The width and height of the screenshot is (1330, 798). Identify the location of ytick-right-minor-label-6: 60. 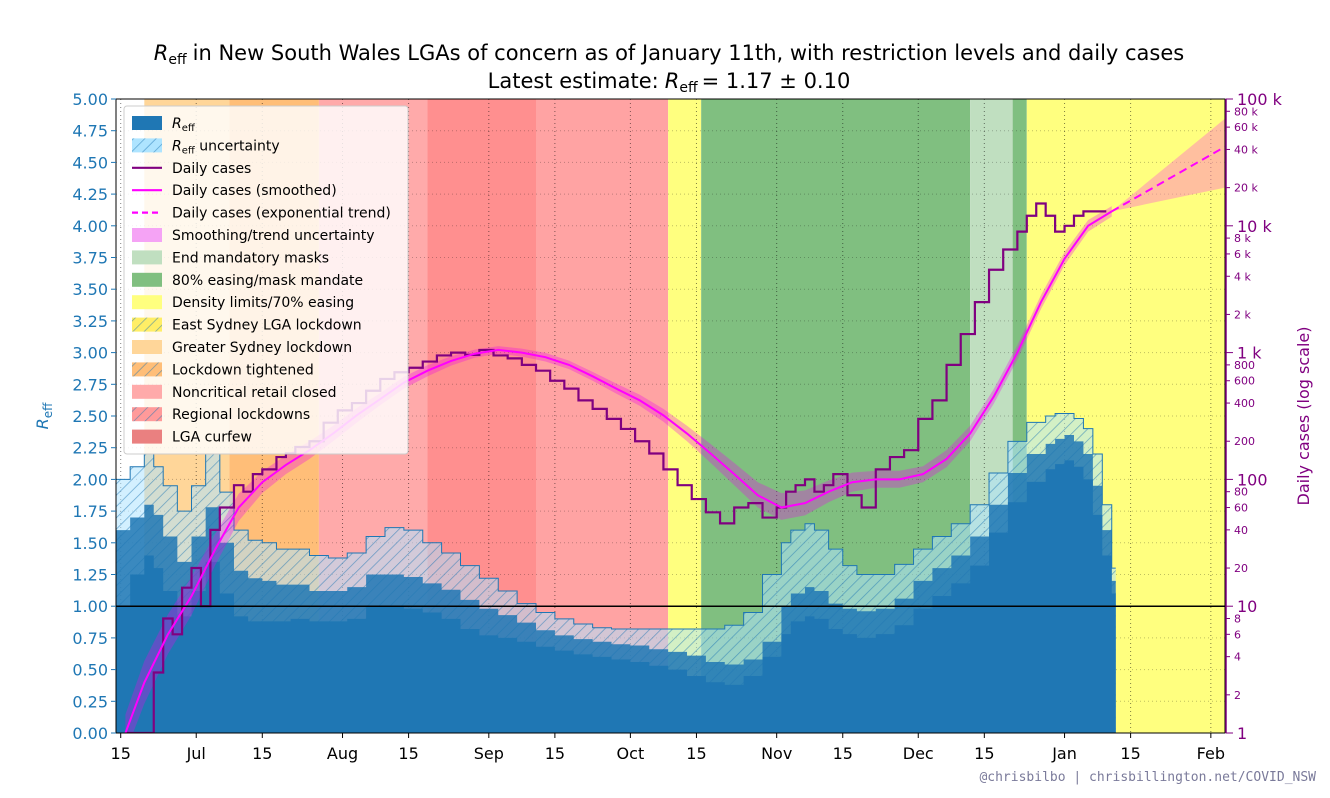
(1241, 508).